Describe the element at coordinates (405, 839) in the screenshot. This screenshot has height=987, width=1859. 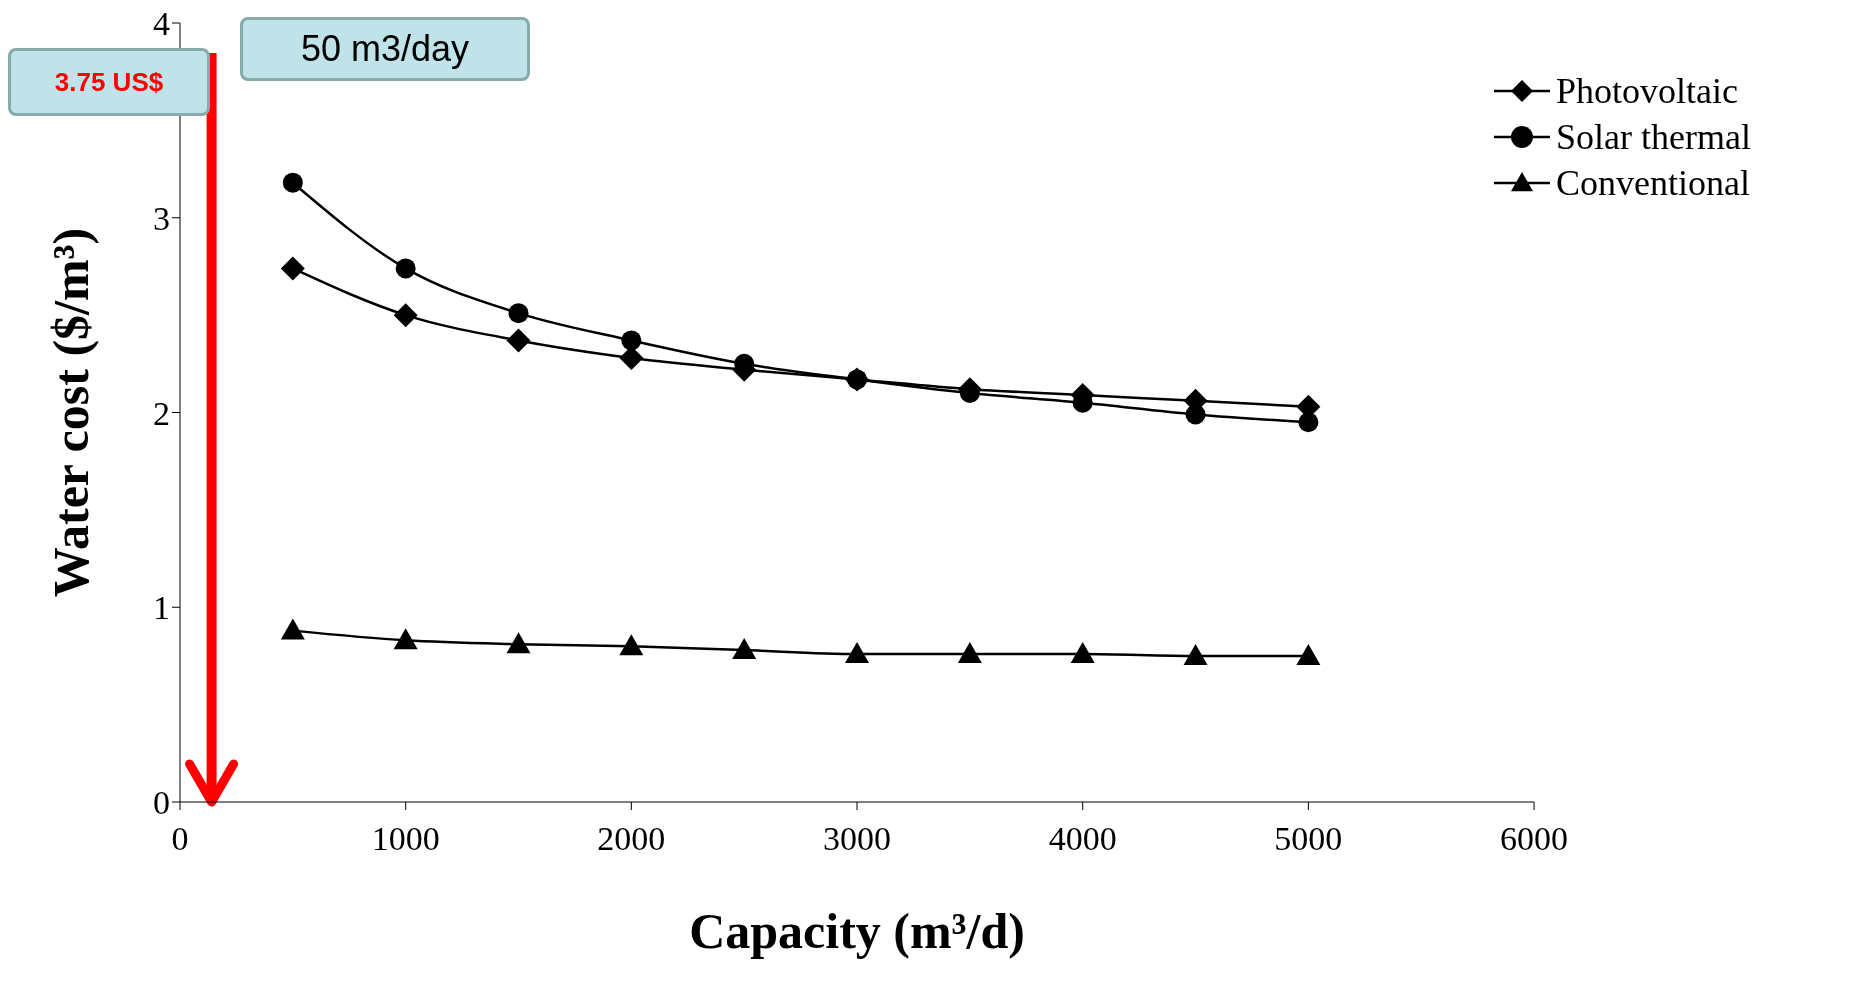
I see `x-tick-label: 1000` at that location.